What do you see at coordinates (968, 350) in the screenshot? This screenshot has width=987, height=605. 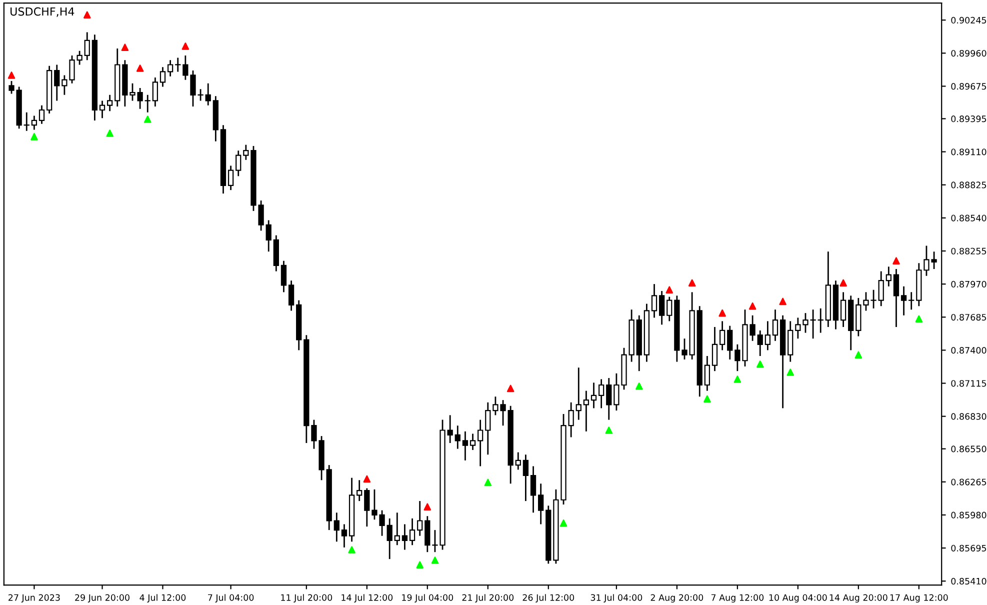 I see `y-tick-label: 0.87400` at bounding box center [968, 350].